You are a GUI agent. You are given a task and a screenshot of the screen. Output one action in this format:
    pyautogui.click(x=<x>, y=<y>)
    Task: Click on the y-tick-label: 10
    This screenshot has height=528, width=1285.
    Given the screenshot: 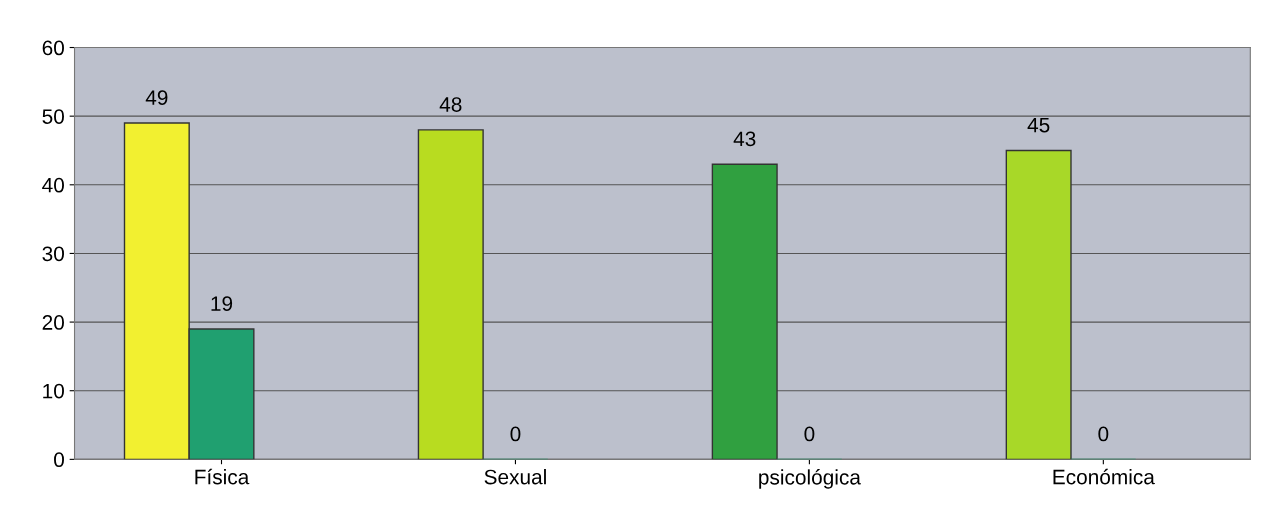 What is the action you would take?
    pyautogui.click(x=53, y=391)
    